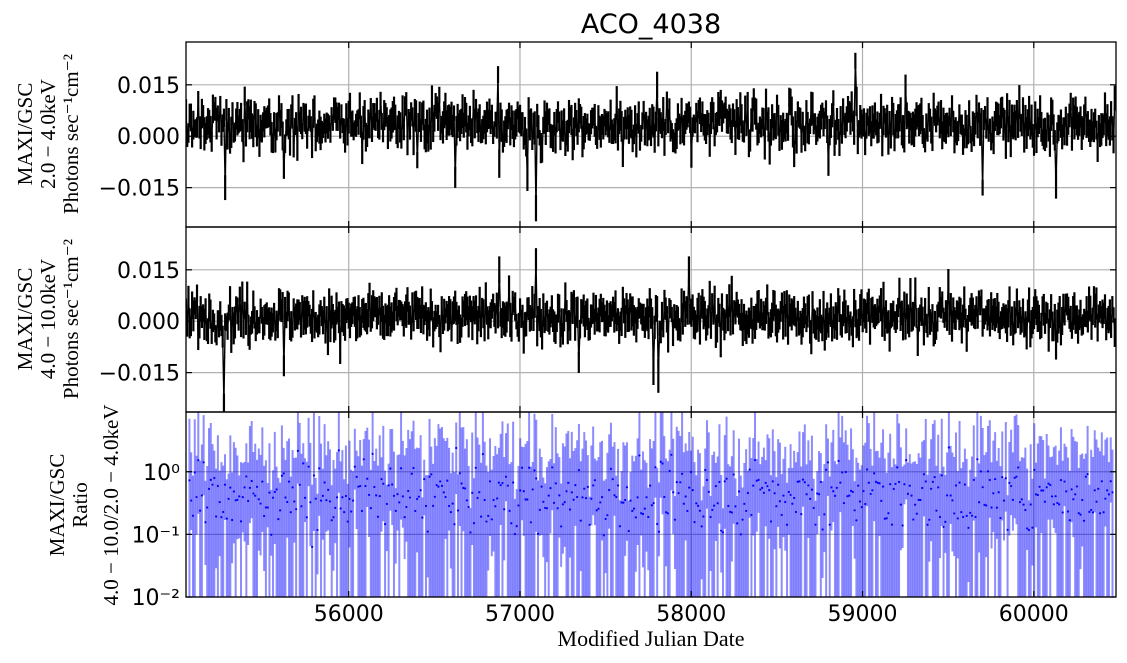  What do you see at coordinates (148, 137) in the screenshot?
I see `y-tick-label: 0.000` at bounding box center [148, 137].